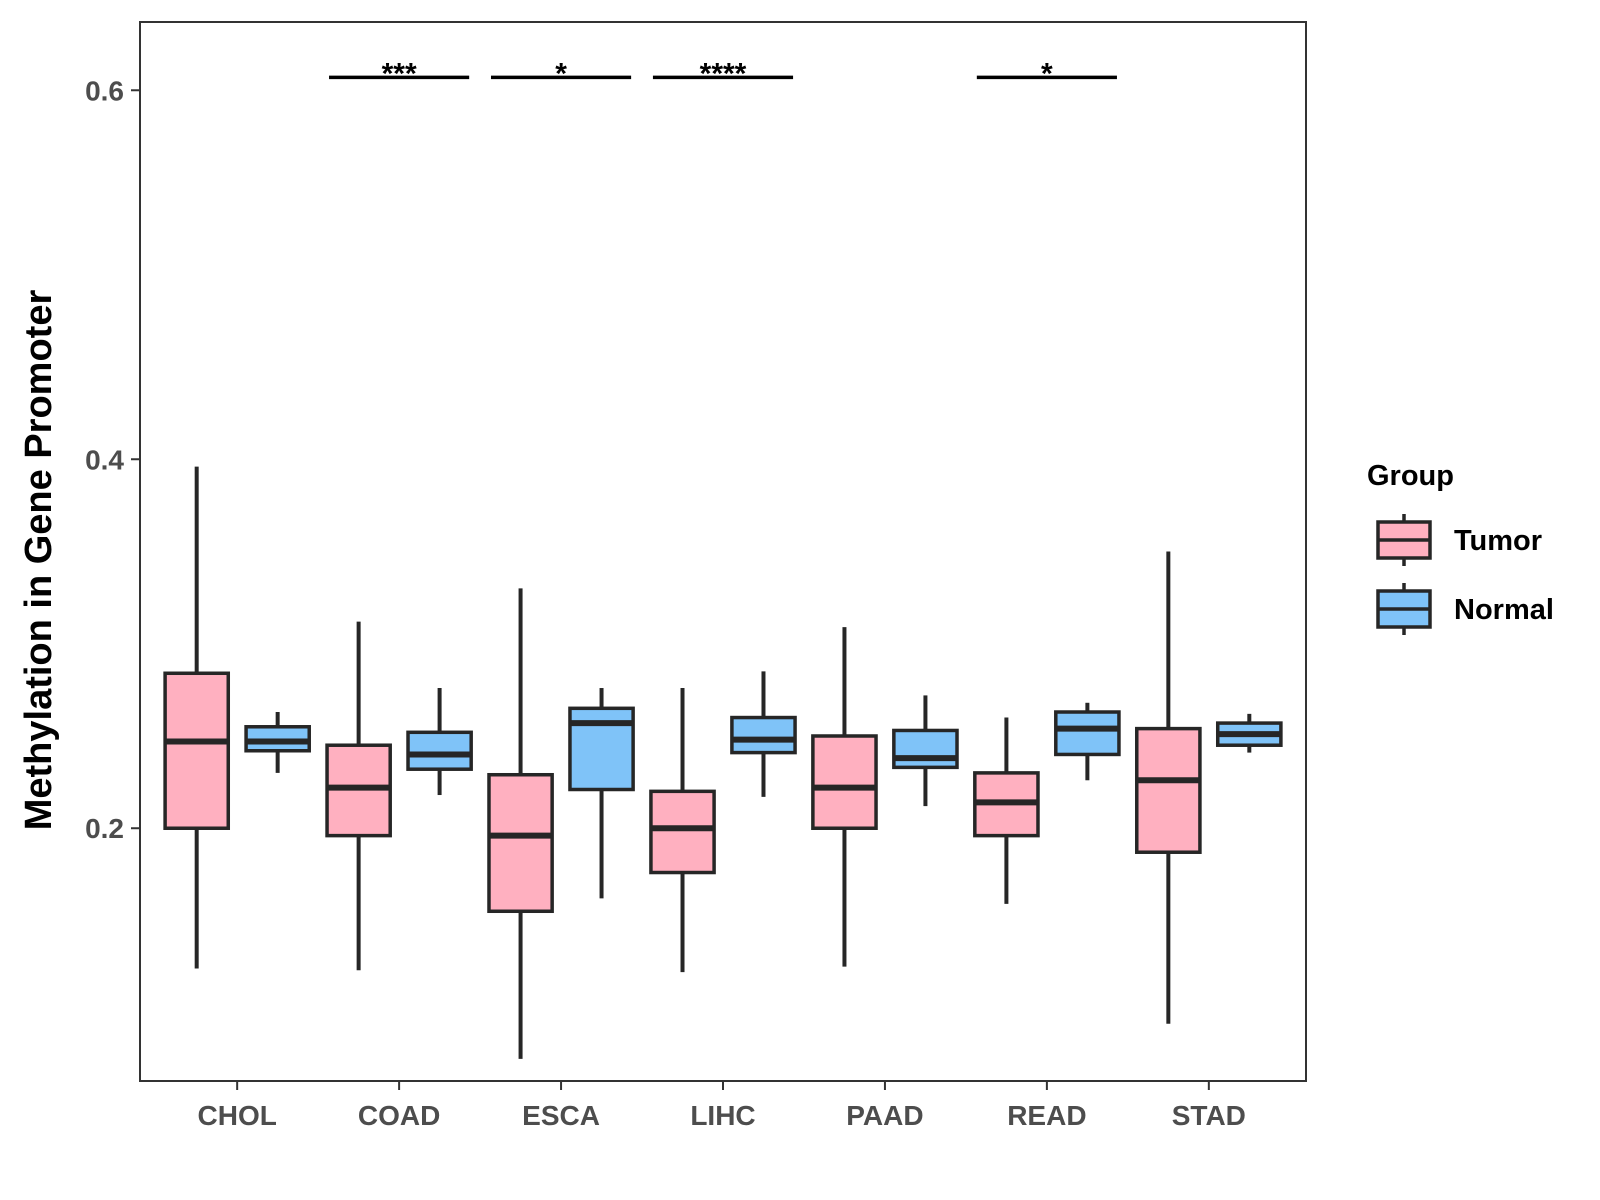  What do you see at coordinates (722, 1115) in the screenshot?
I see `x-tick-label: LIHC` at bounding box center [722, 1115].